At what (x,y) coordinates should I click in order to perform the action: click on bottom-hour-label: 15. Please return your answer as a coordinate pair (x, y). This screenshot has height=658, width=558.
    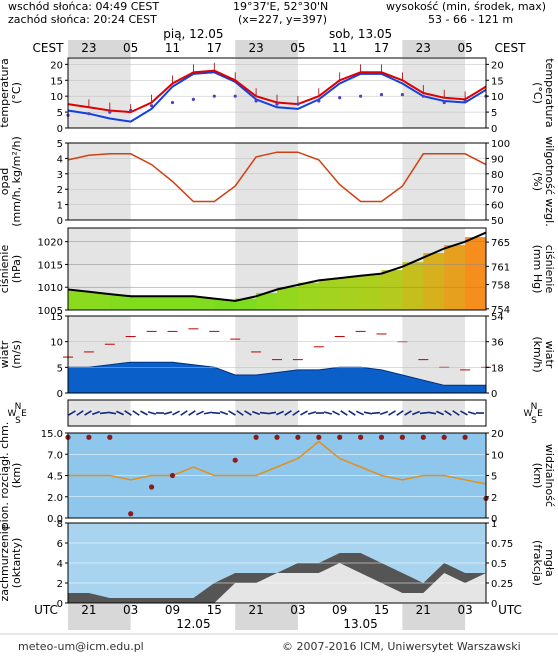
    Looking at the image, I should click on (381, 610).